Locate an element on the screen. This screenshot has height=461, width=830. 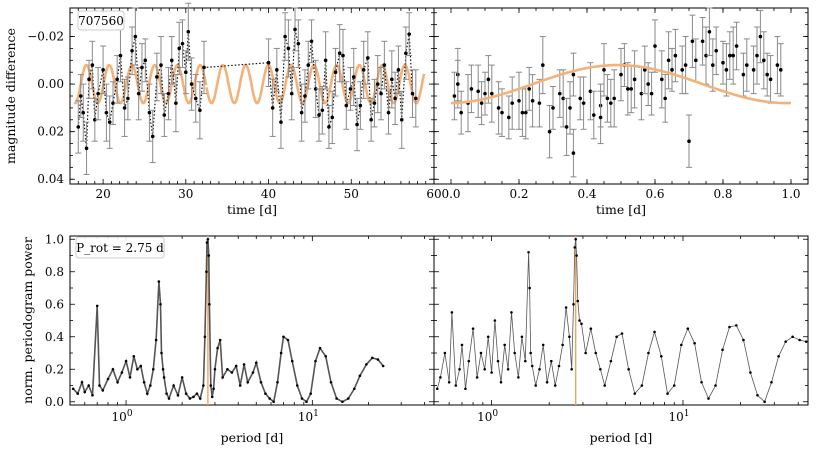
y-tick-label: 0.02 is located at coordinates (50, 132).